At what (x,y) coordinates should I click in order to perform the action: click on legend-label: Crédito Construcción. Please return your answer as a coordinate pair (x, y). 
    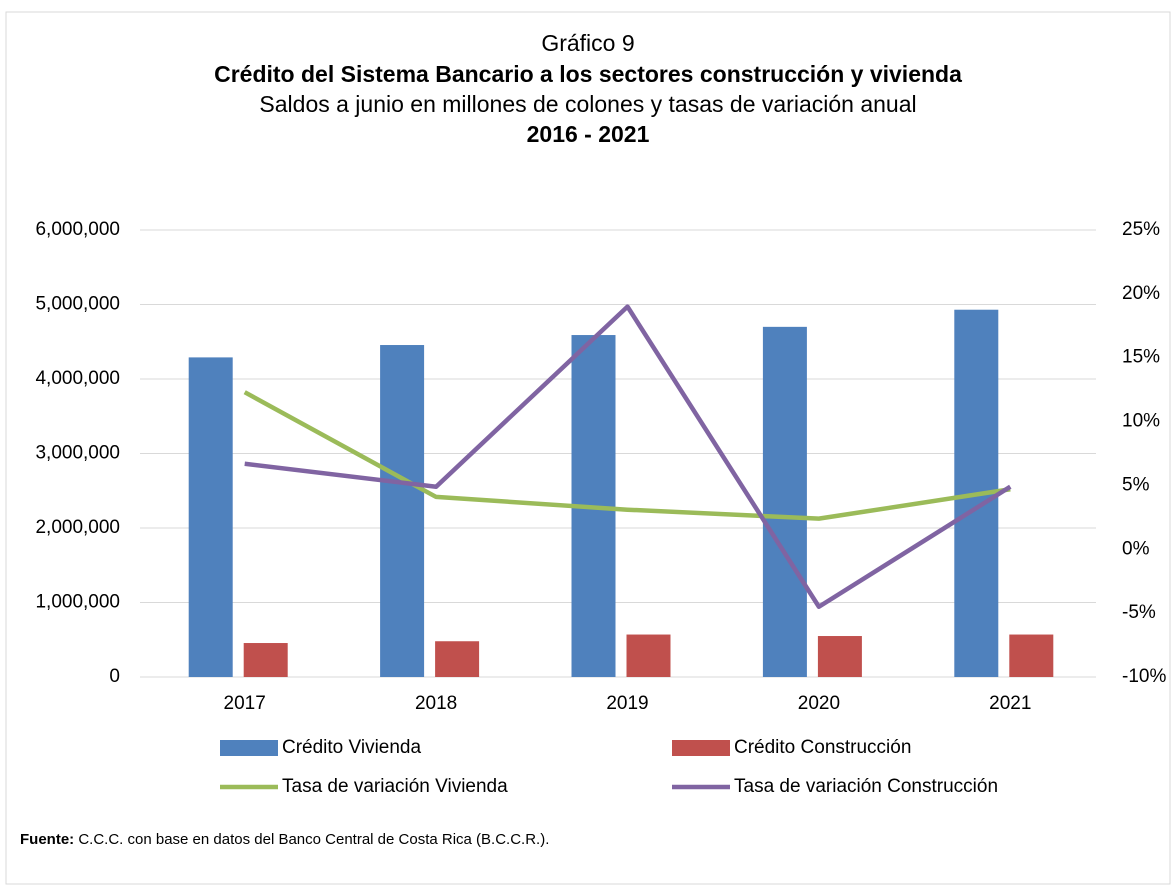
    Looking at the image, I should click on (822, 747).